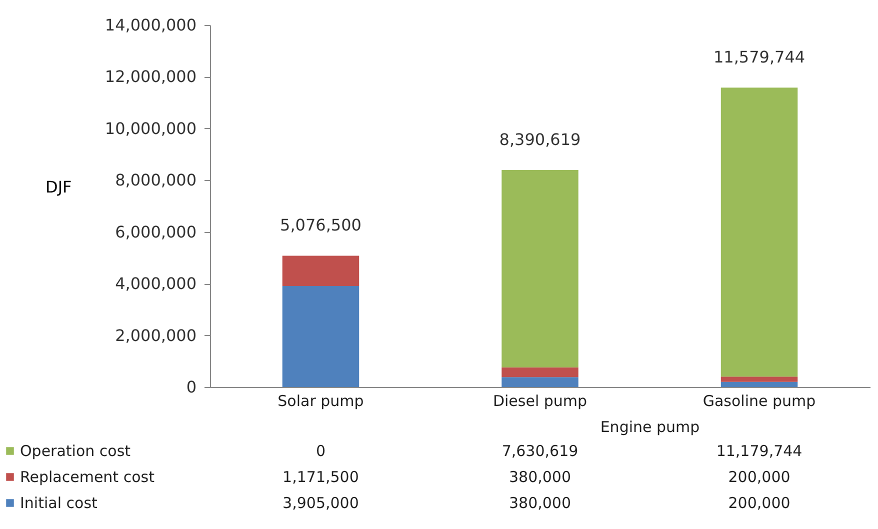 Image resolution: width=878 pixels, height=529 pixels. I want to click on y-axis-title: DJF, so click(59, 187).